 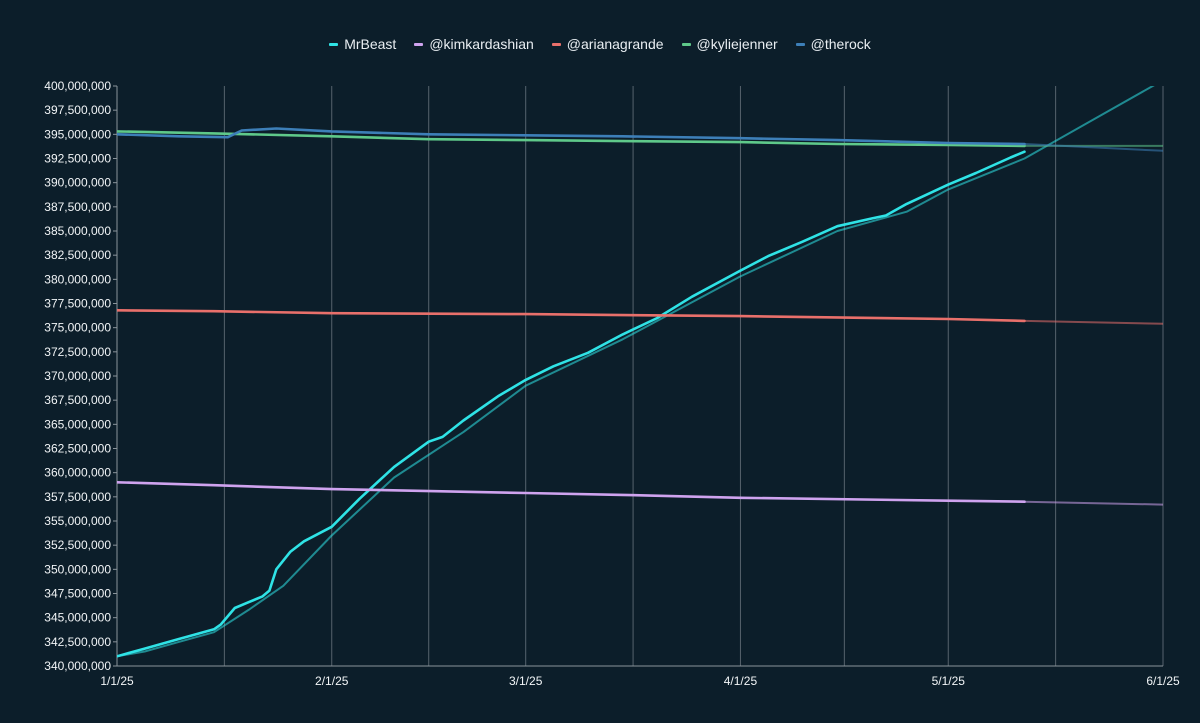 I want to click on x-tick-label: 5/1/25, so click(x=949, y=681).